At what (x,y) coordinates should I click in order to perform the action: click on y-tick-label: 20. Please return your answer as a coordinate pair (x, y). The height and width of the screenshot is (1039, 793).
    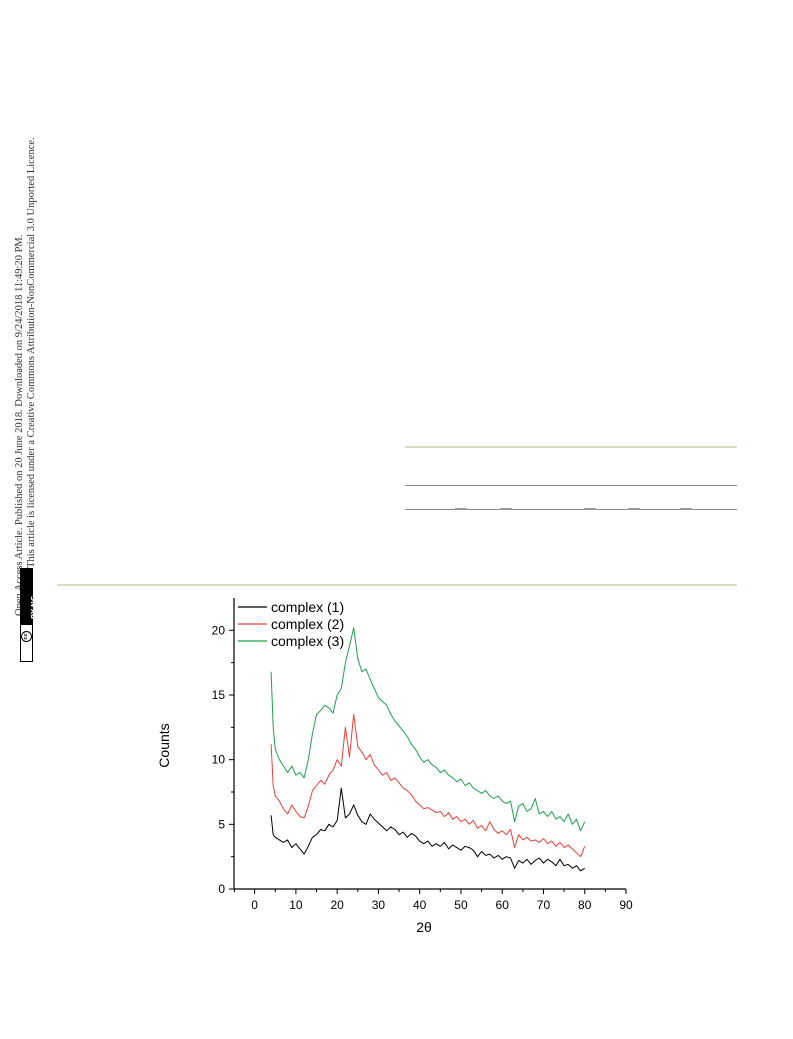
    Looking at the image, I should click on (219, 630).